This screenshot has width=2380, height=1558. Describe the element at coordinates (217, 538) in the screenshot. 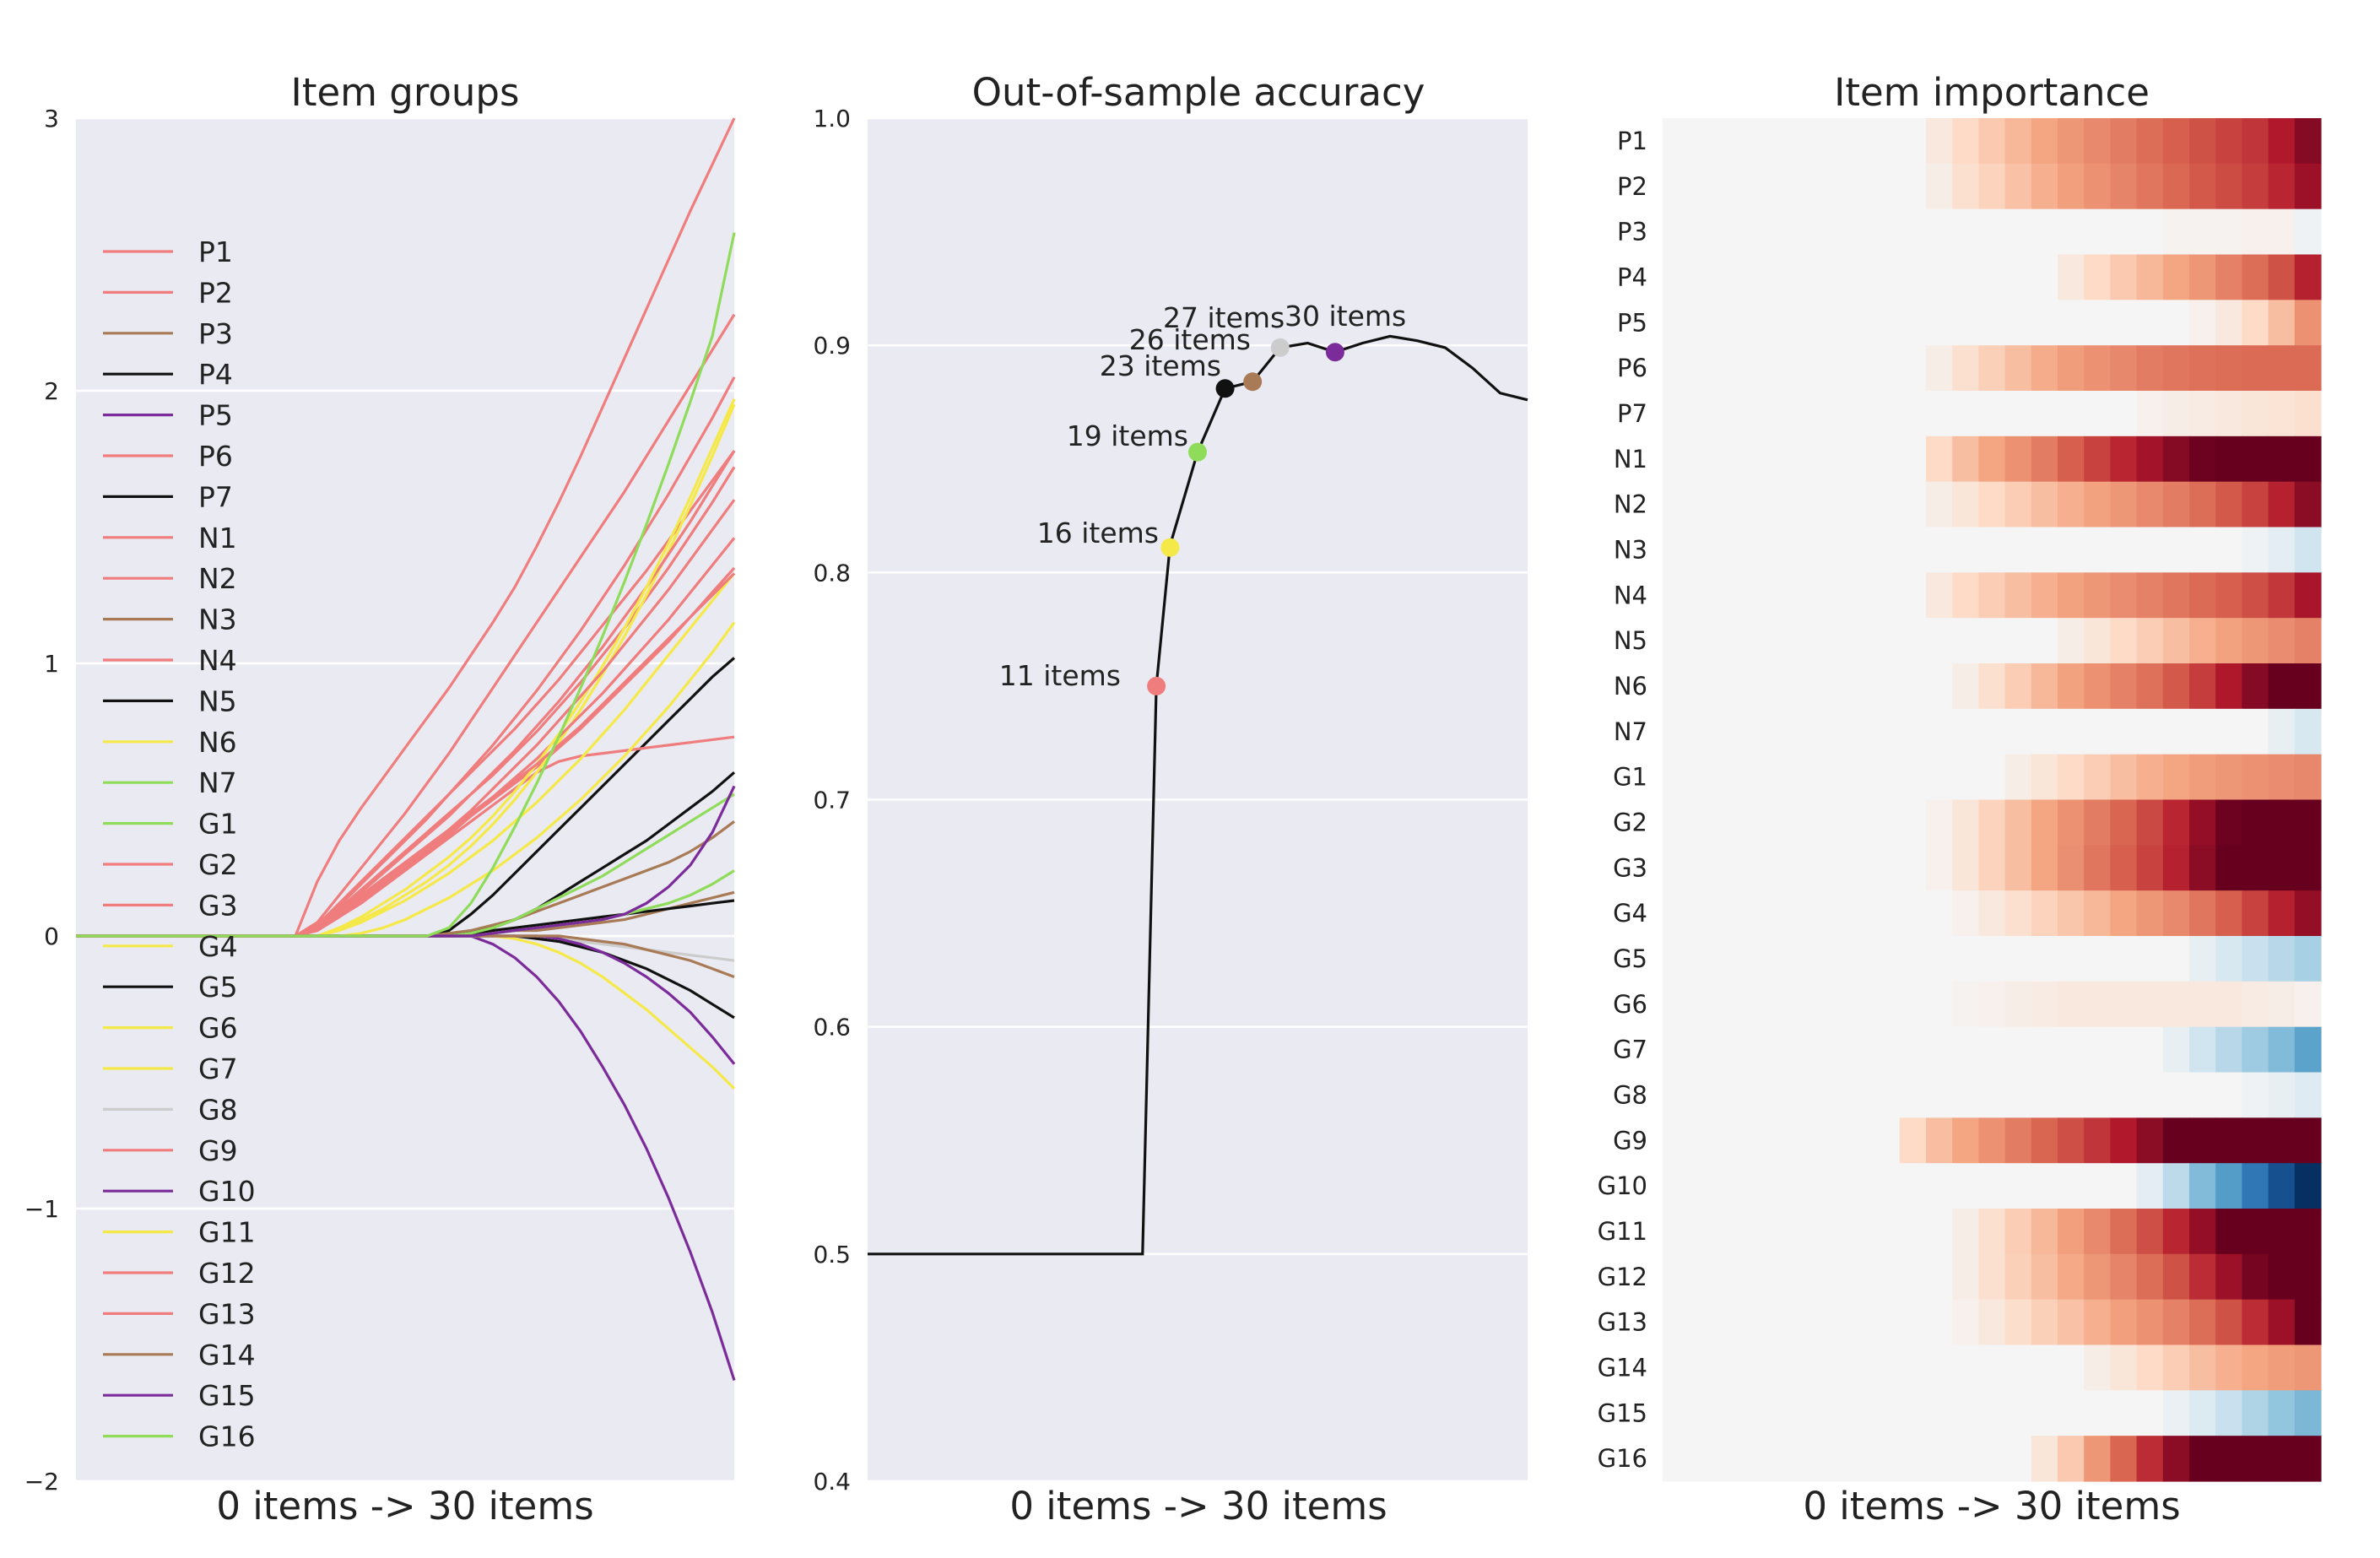

I see `legend-label-n1: N1` at that location.